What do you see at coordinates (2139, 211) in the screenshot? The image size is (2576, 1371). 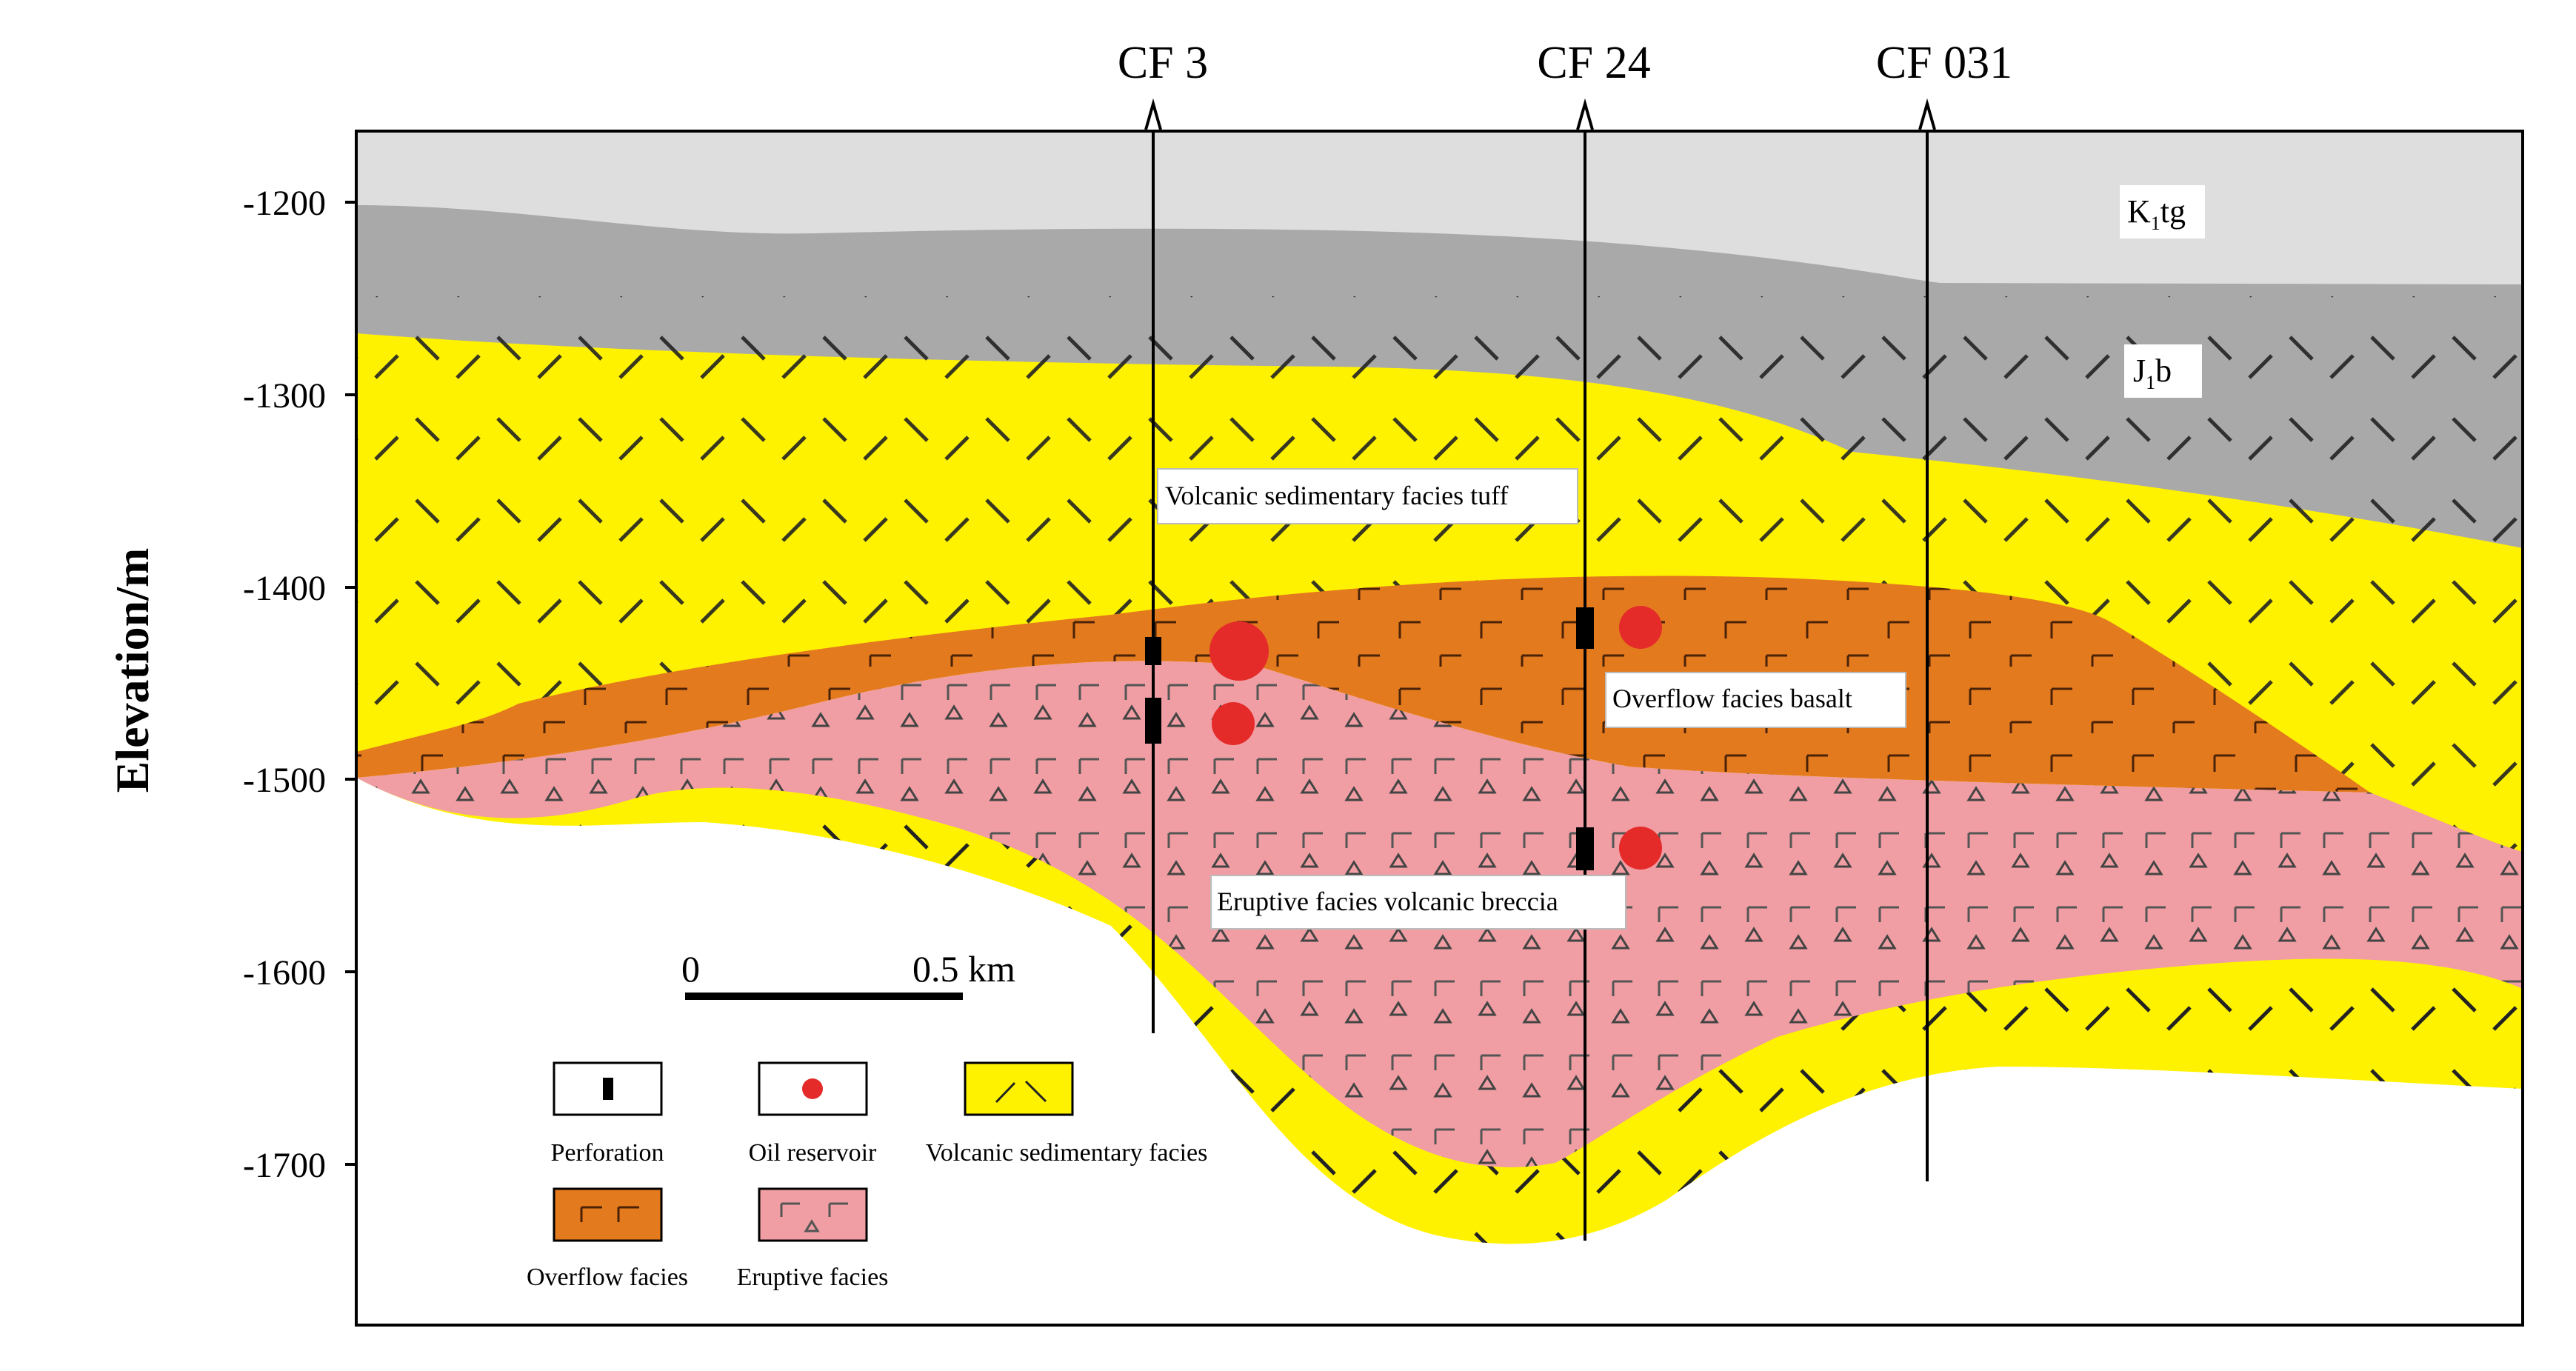 I see `formation-k1tg-main: K` at bounding box center [2139, 211].